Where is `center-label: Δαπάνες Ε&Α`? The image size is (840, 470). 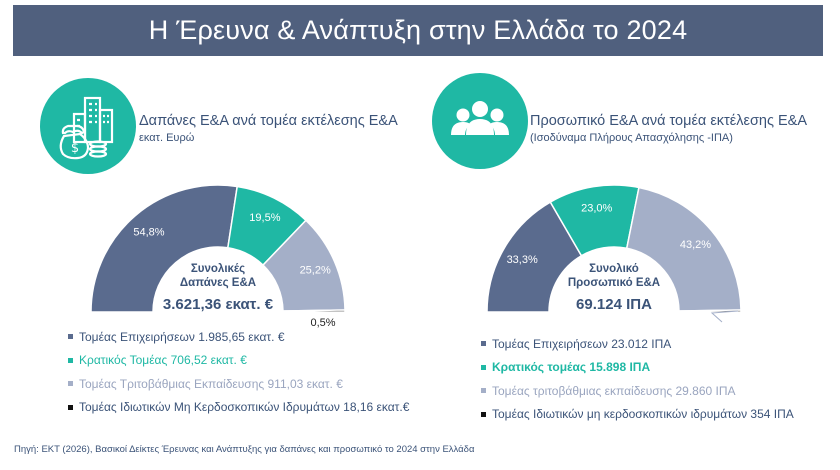
center-label: Δαπάνες Ε&Α is located at coordinates (218, 283).